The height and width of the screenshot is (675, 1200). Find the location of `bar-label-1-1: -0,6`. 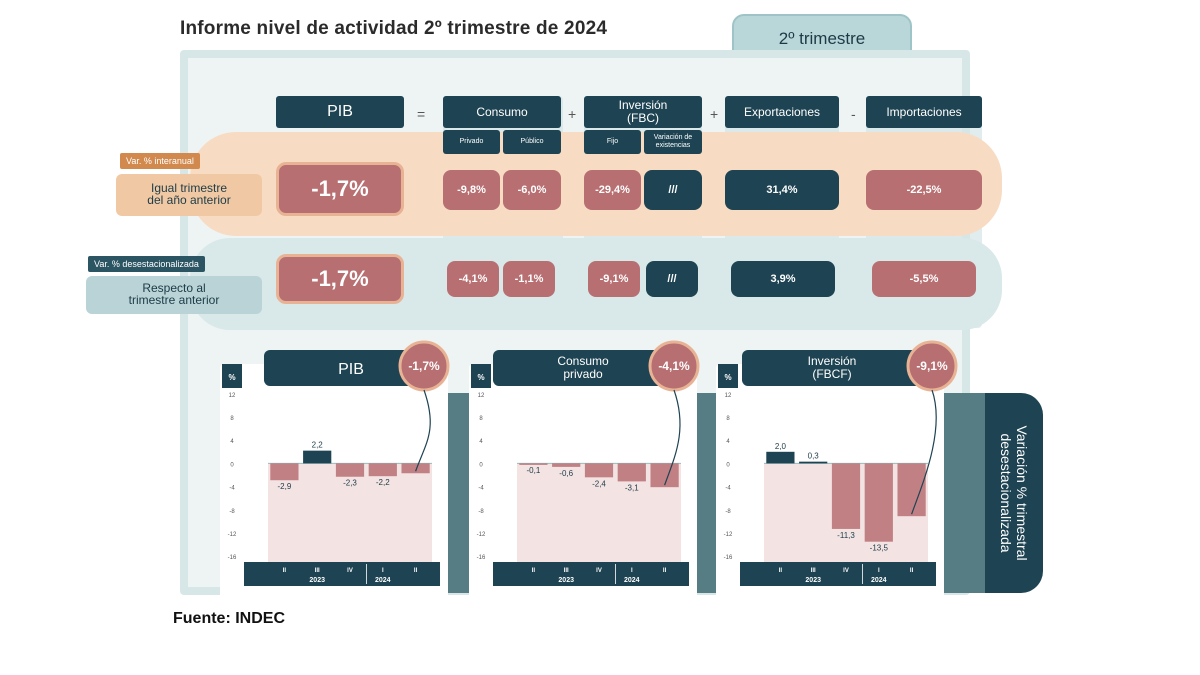

bar-label-1-1: -0,6 is located at coordinates (566, 473).